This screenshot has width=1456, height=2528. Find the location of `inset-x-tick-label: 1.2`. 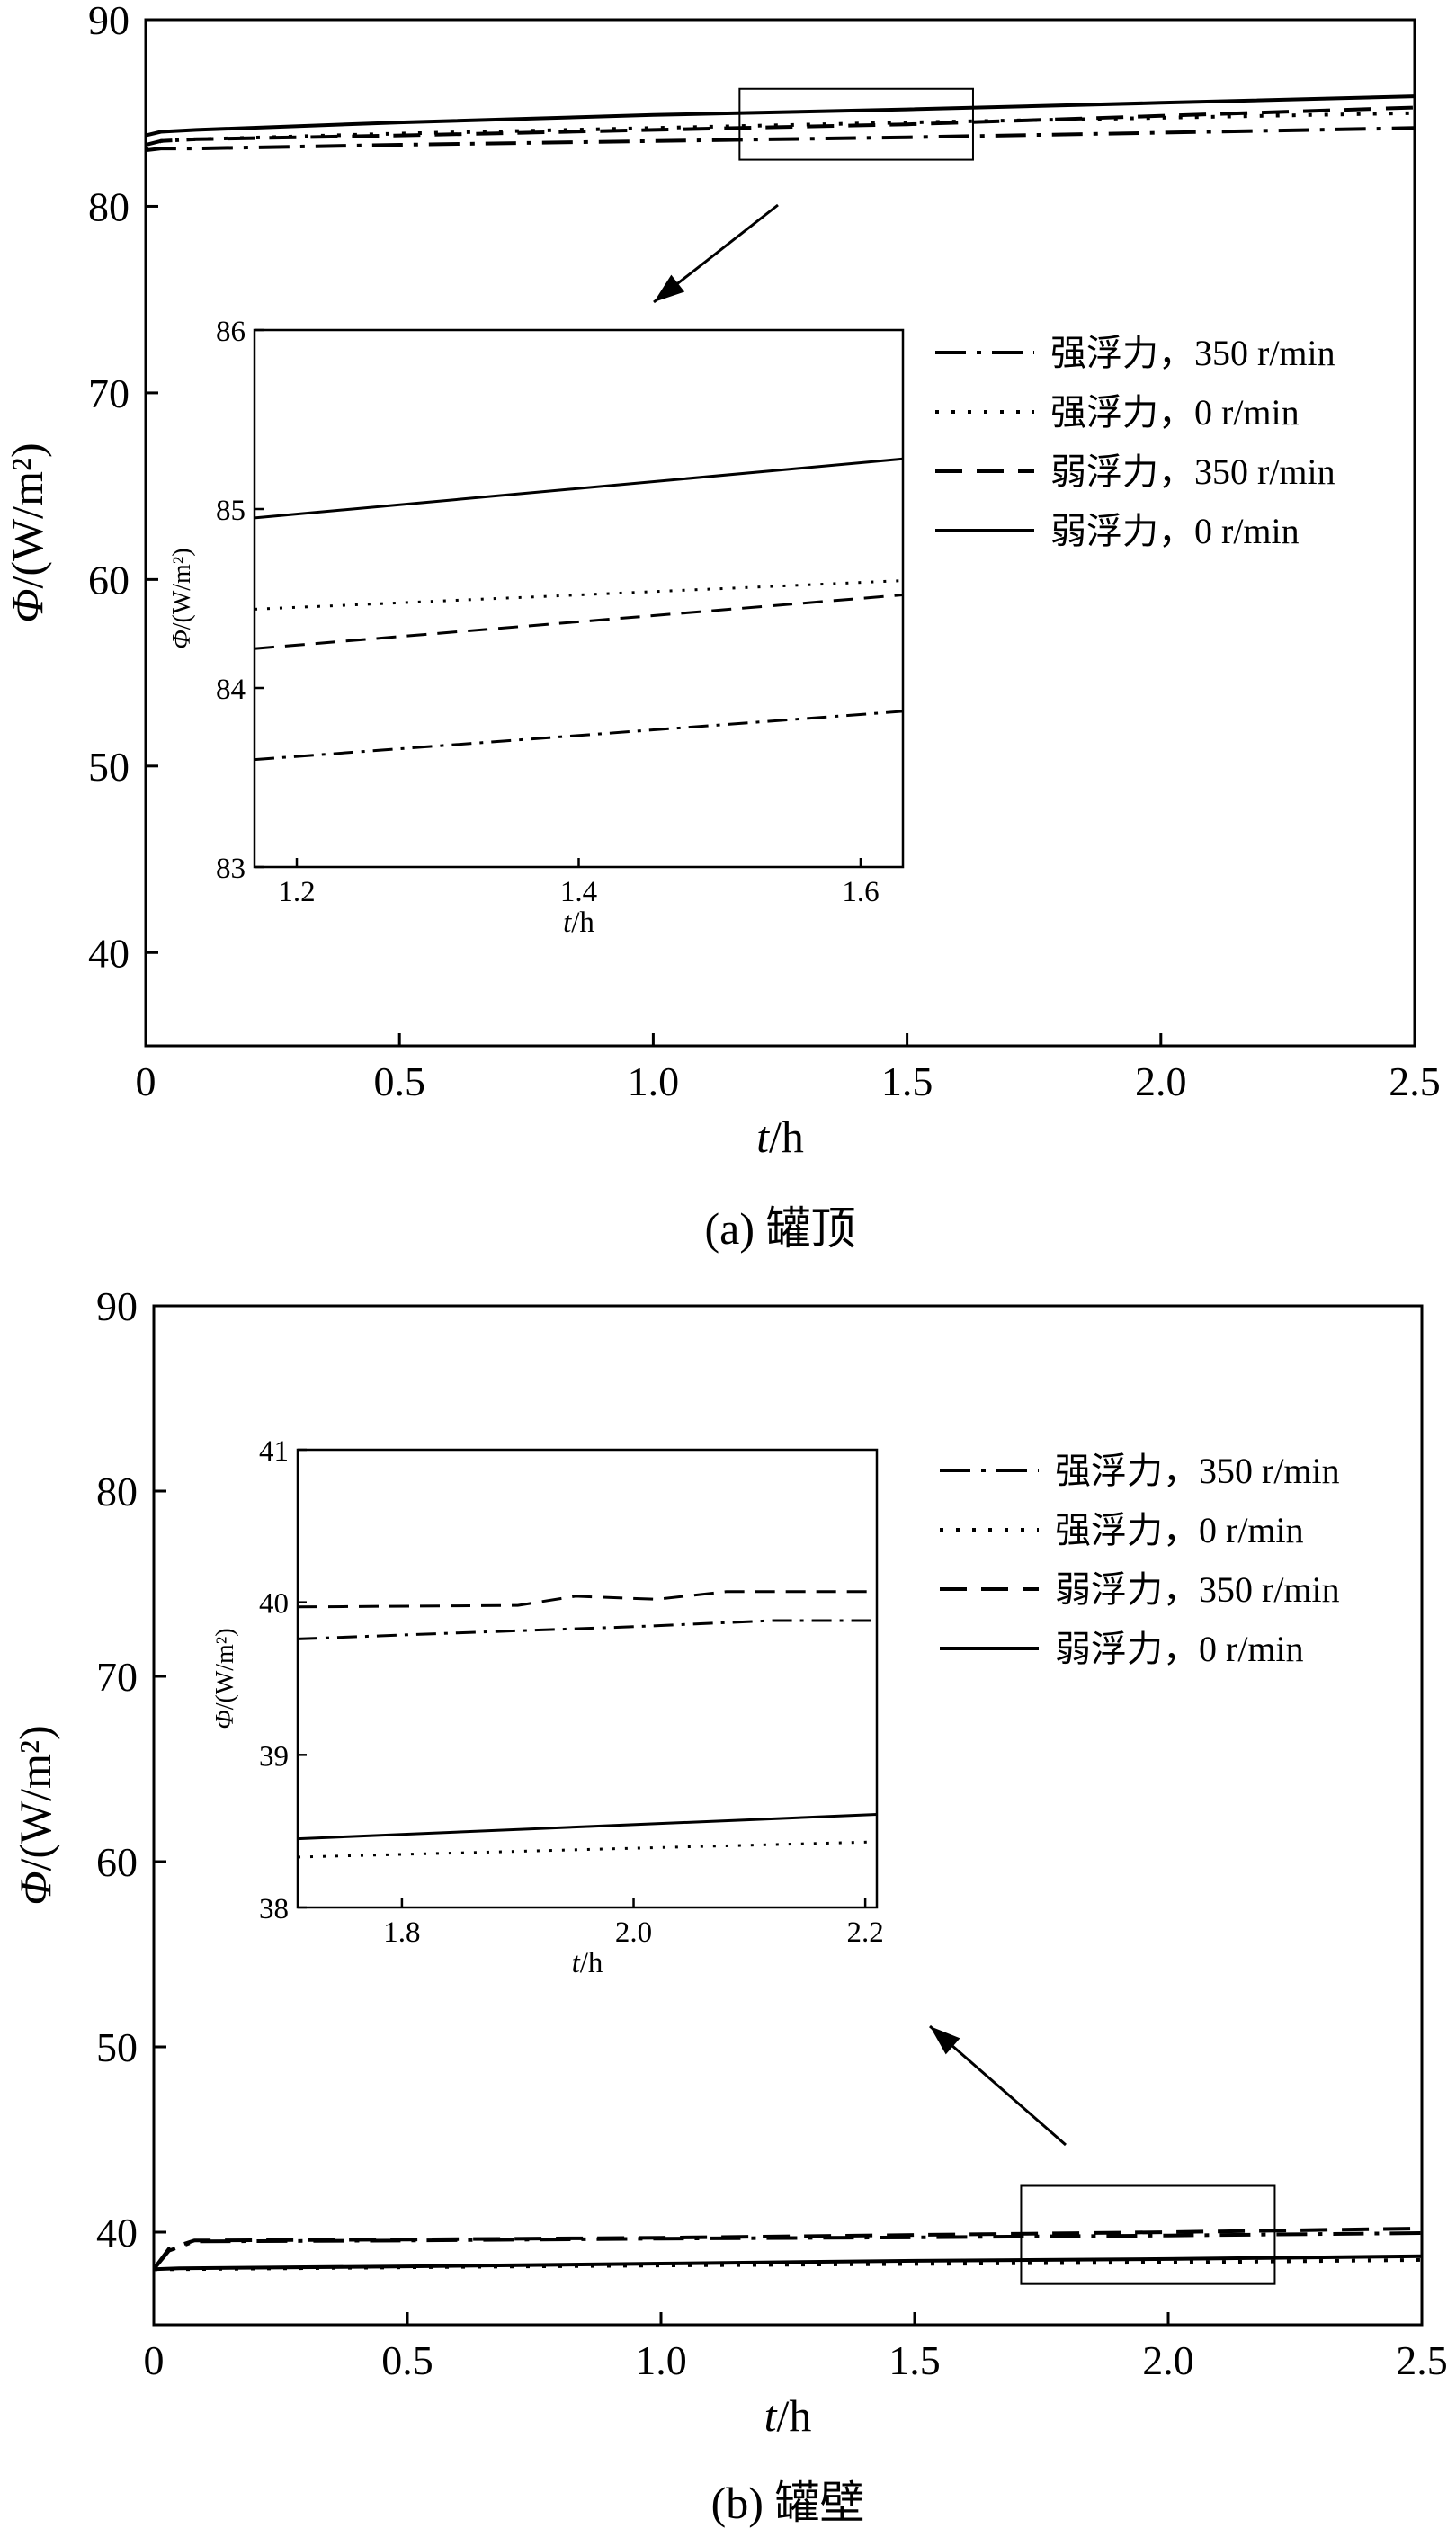

inset-x-tick-label: 1.2 is located at coordinates (297, 892).